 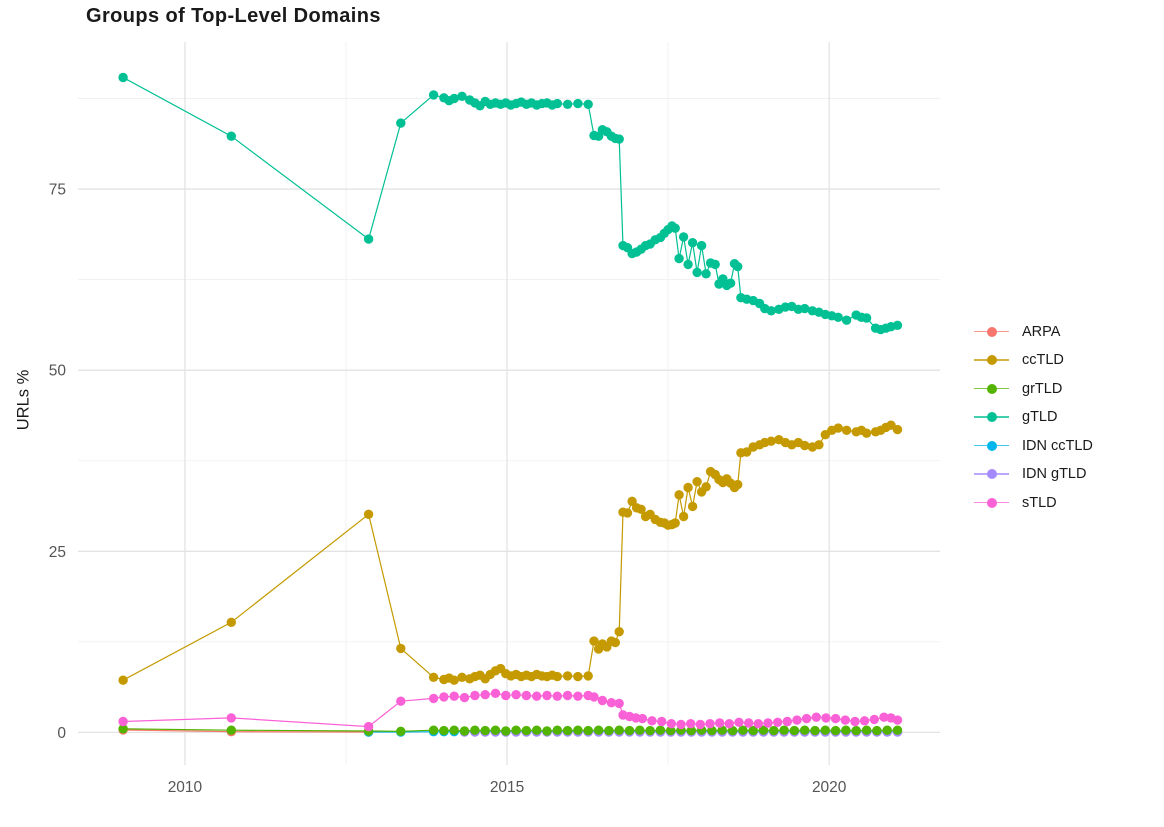 What do you see at coordinates (829, 787) in the screenshot?
I see `x-tick-label: 2020` at bounding box center [829, 787].